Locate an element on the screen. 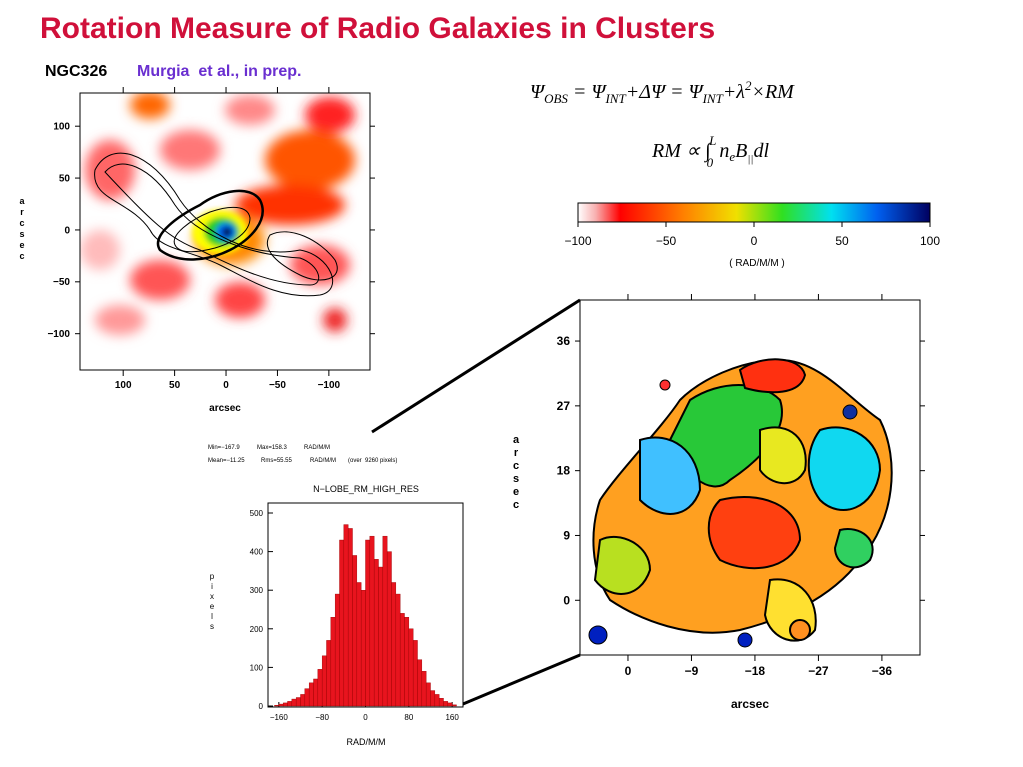 This screenshot has height=767, width=1023. zoom-line is located at coordinates (521, 679).